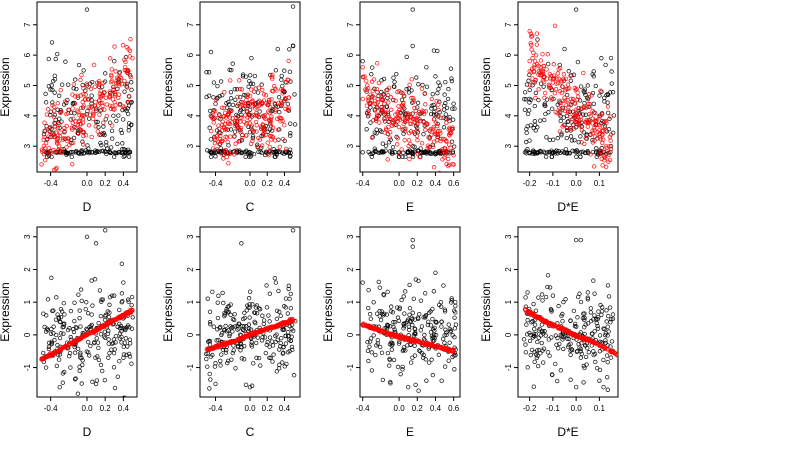 This screenshot has width=800, height=450. I want to click on x-tick-label: -0.4, so click(51, 408).